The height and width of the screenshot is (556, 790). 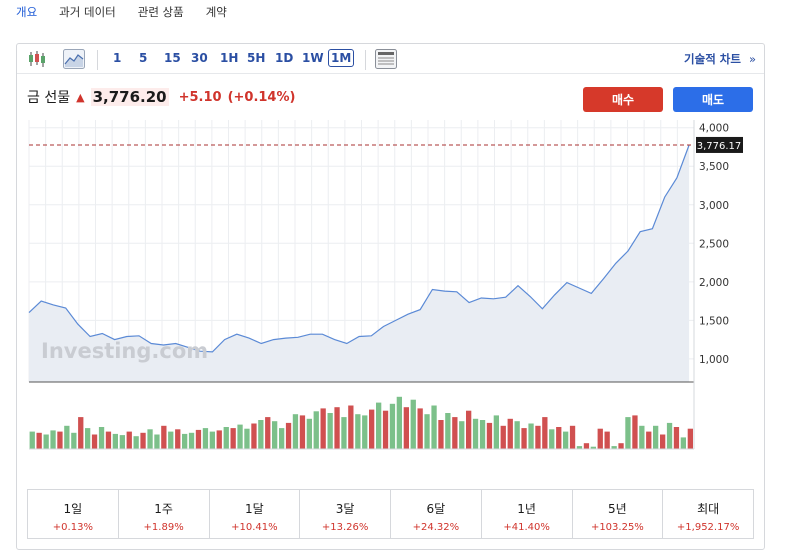 I want to click on timeframe-1w: 1W, so click(x=313, y=58).